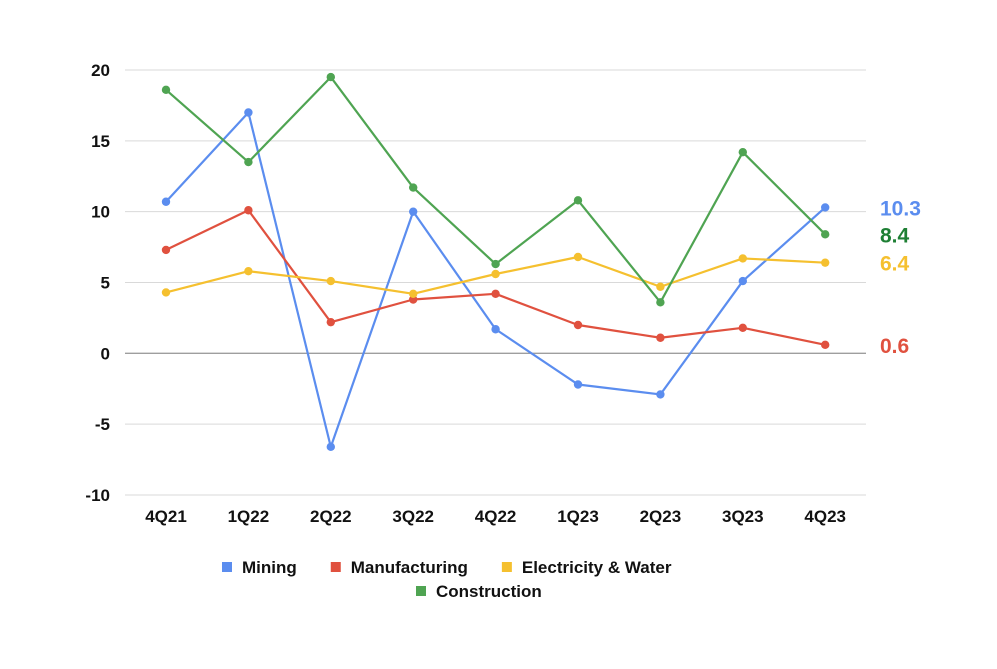 The image size is (997, 669). I want to click on legend-swatch-electricity-water, so click(506, 567).